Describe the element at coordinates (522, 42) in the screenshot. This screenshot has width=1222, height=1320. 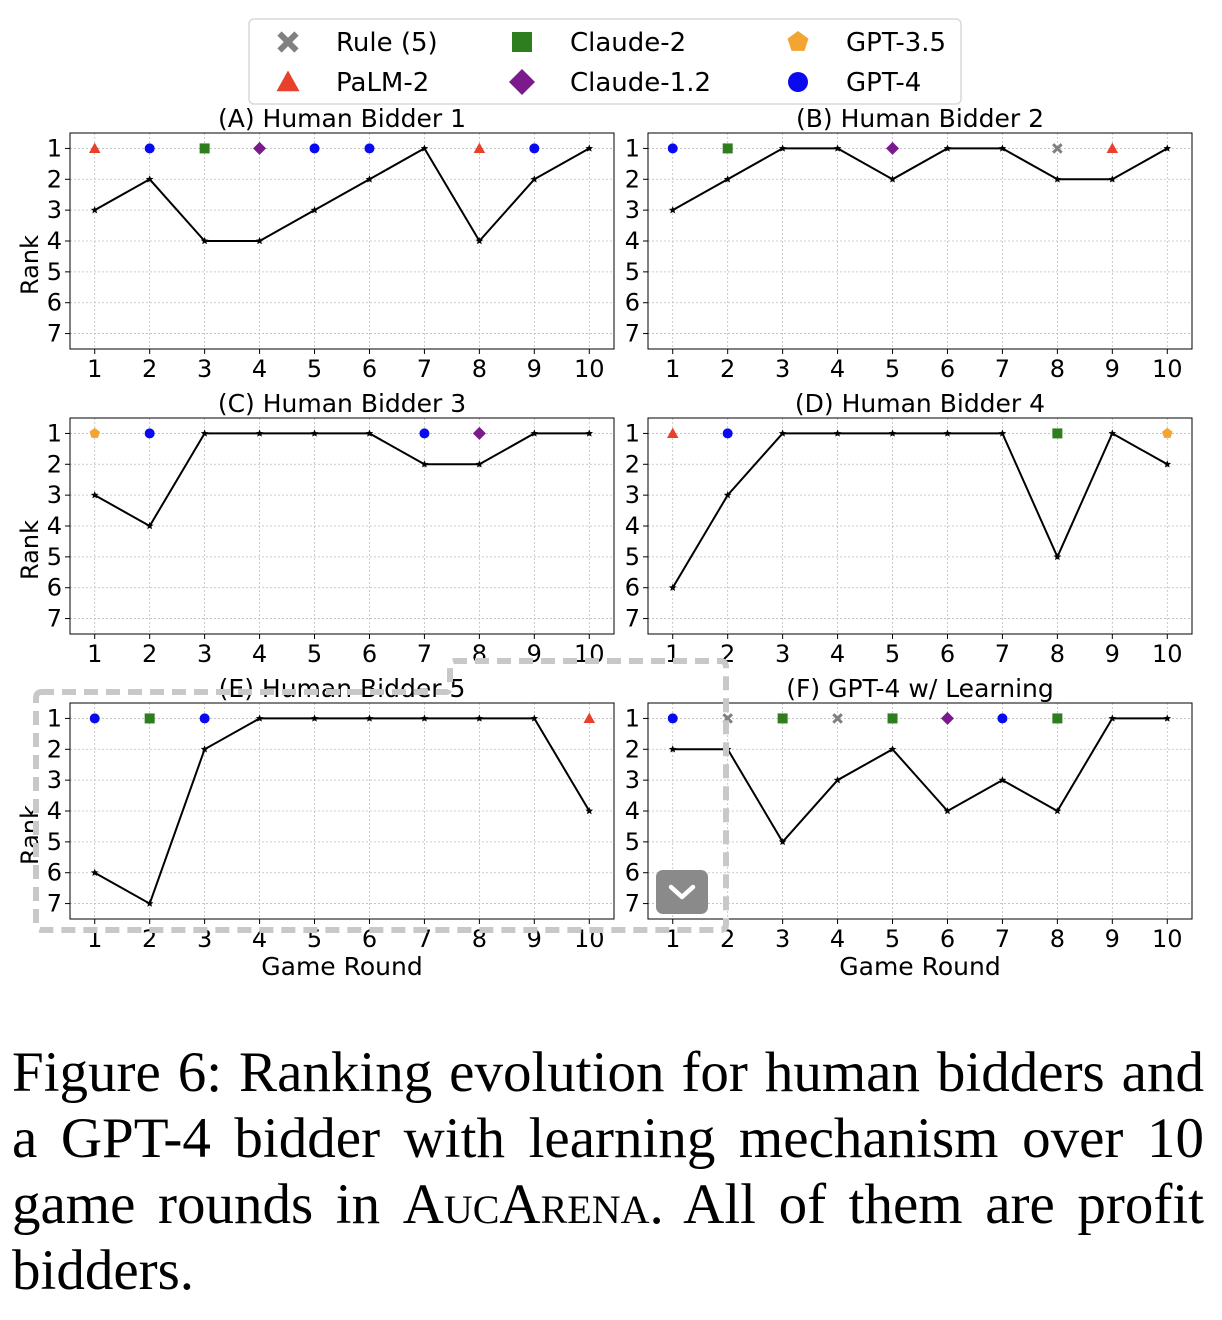
I see `claude2-legend-marker` at that location.